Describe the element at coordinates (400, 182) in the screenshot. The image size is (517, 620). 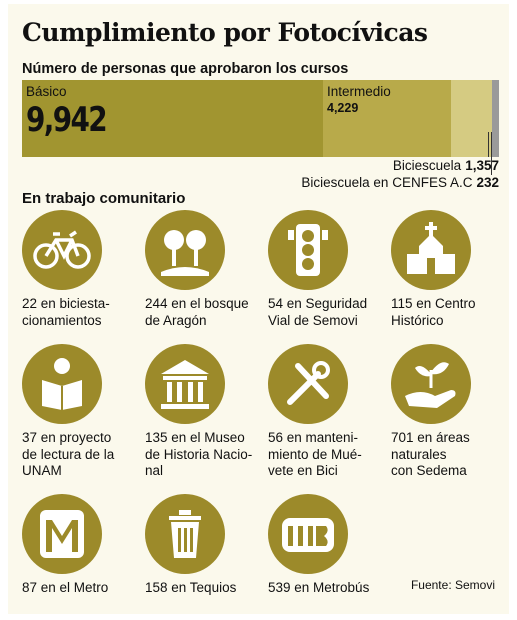
I see `cenfes-label: Biciescuela en CENFES A.C 232` at that location.